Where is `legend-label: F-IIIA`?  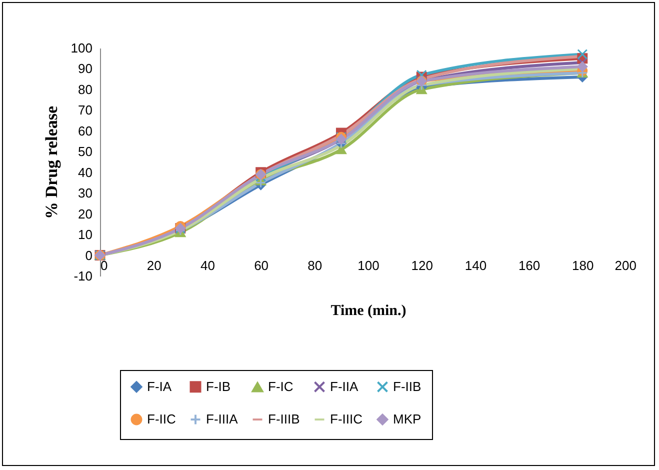 legend-label: F-IIIA is located at coordinates (222, 419).